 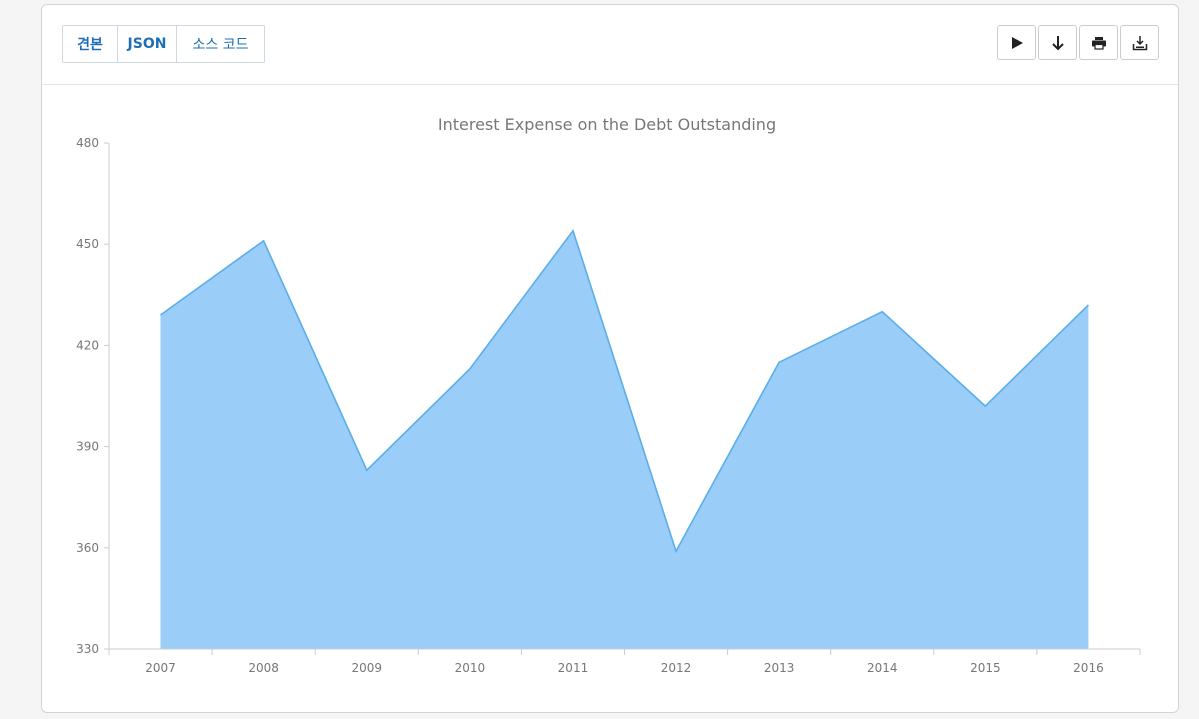 I want to click on x-tick-label: 2015, so click(x=985, y=668).